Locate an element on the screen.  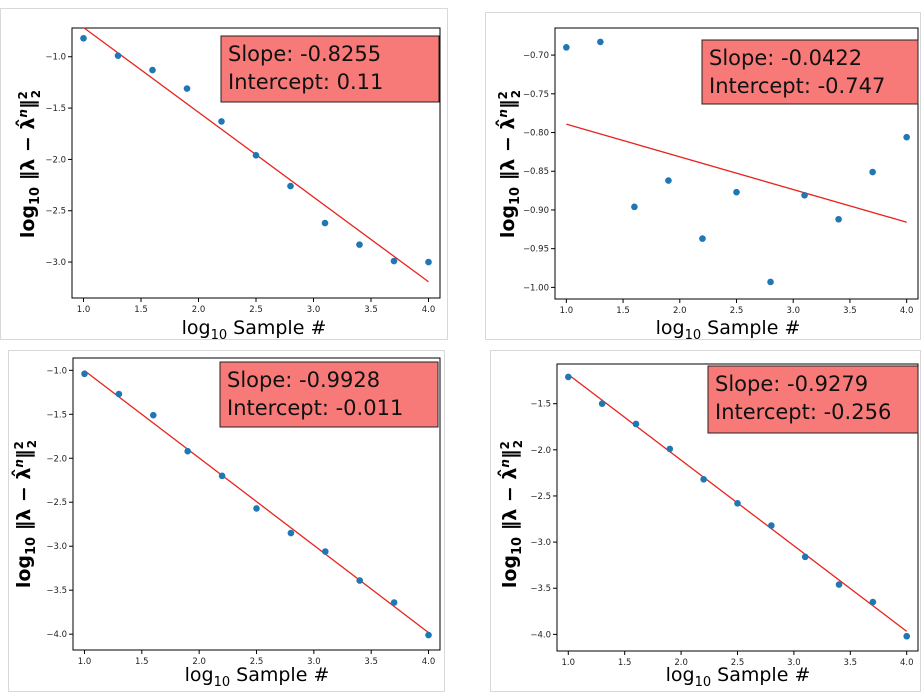
intercept-text: Intercept: 0.11 is located at coordinates (305, 82).